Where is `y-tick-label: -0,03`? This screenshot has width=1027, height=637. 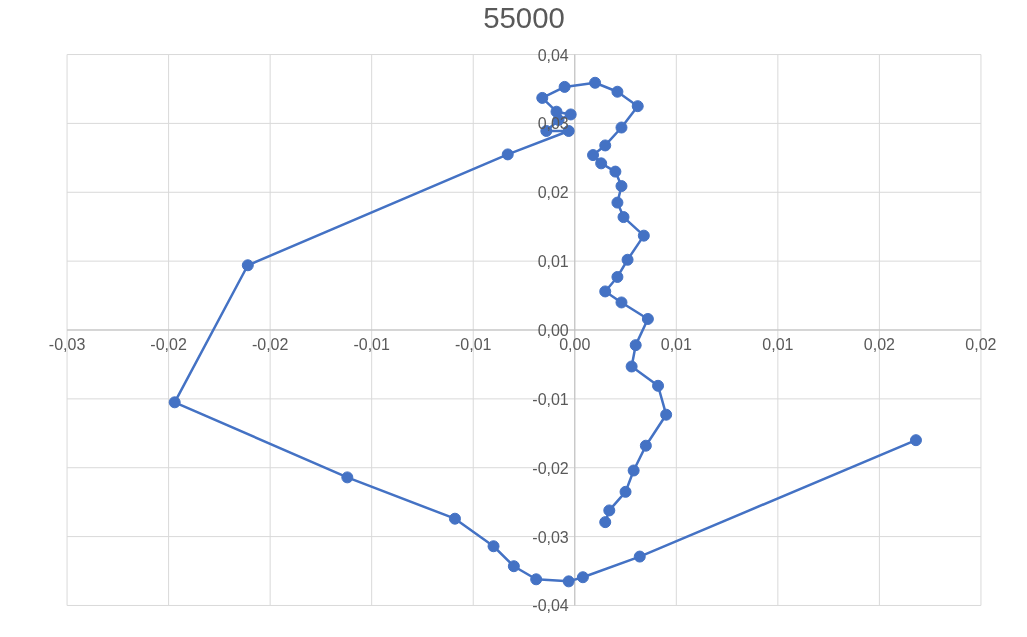
y-tick-label: -0,03 is located at coordinates (550, 537).